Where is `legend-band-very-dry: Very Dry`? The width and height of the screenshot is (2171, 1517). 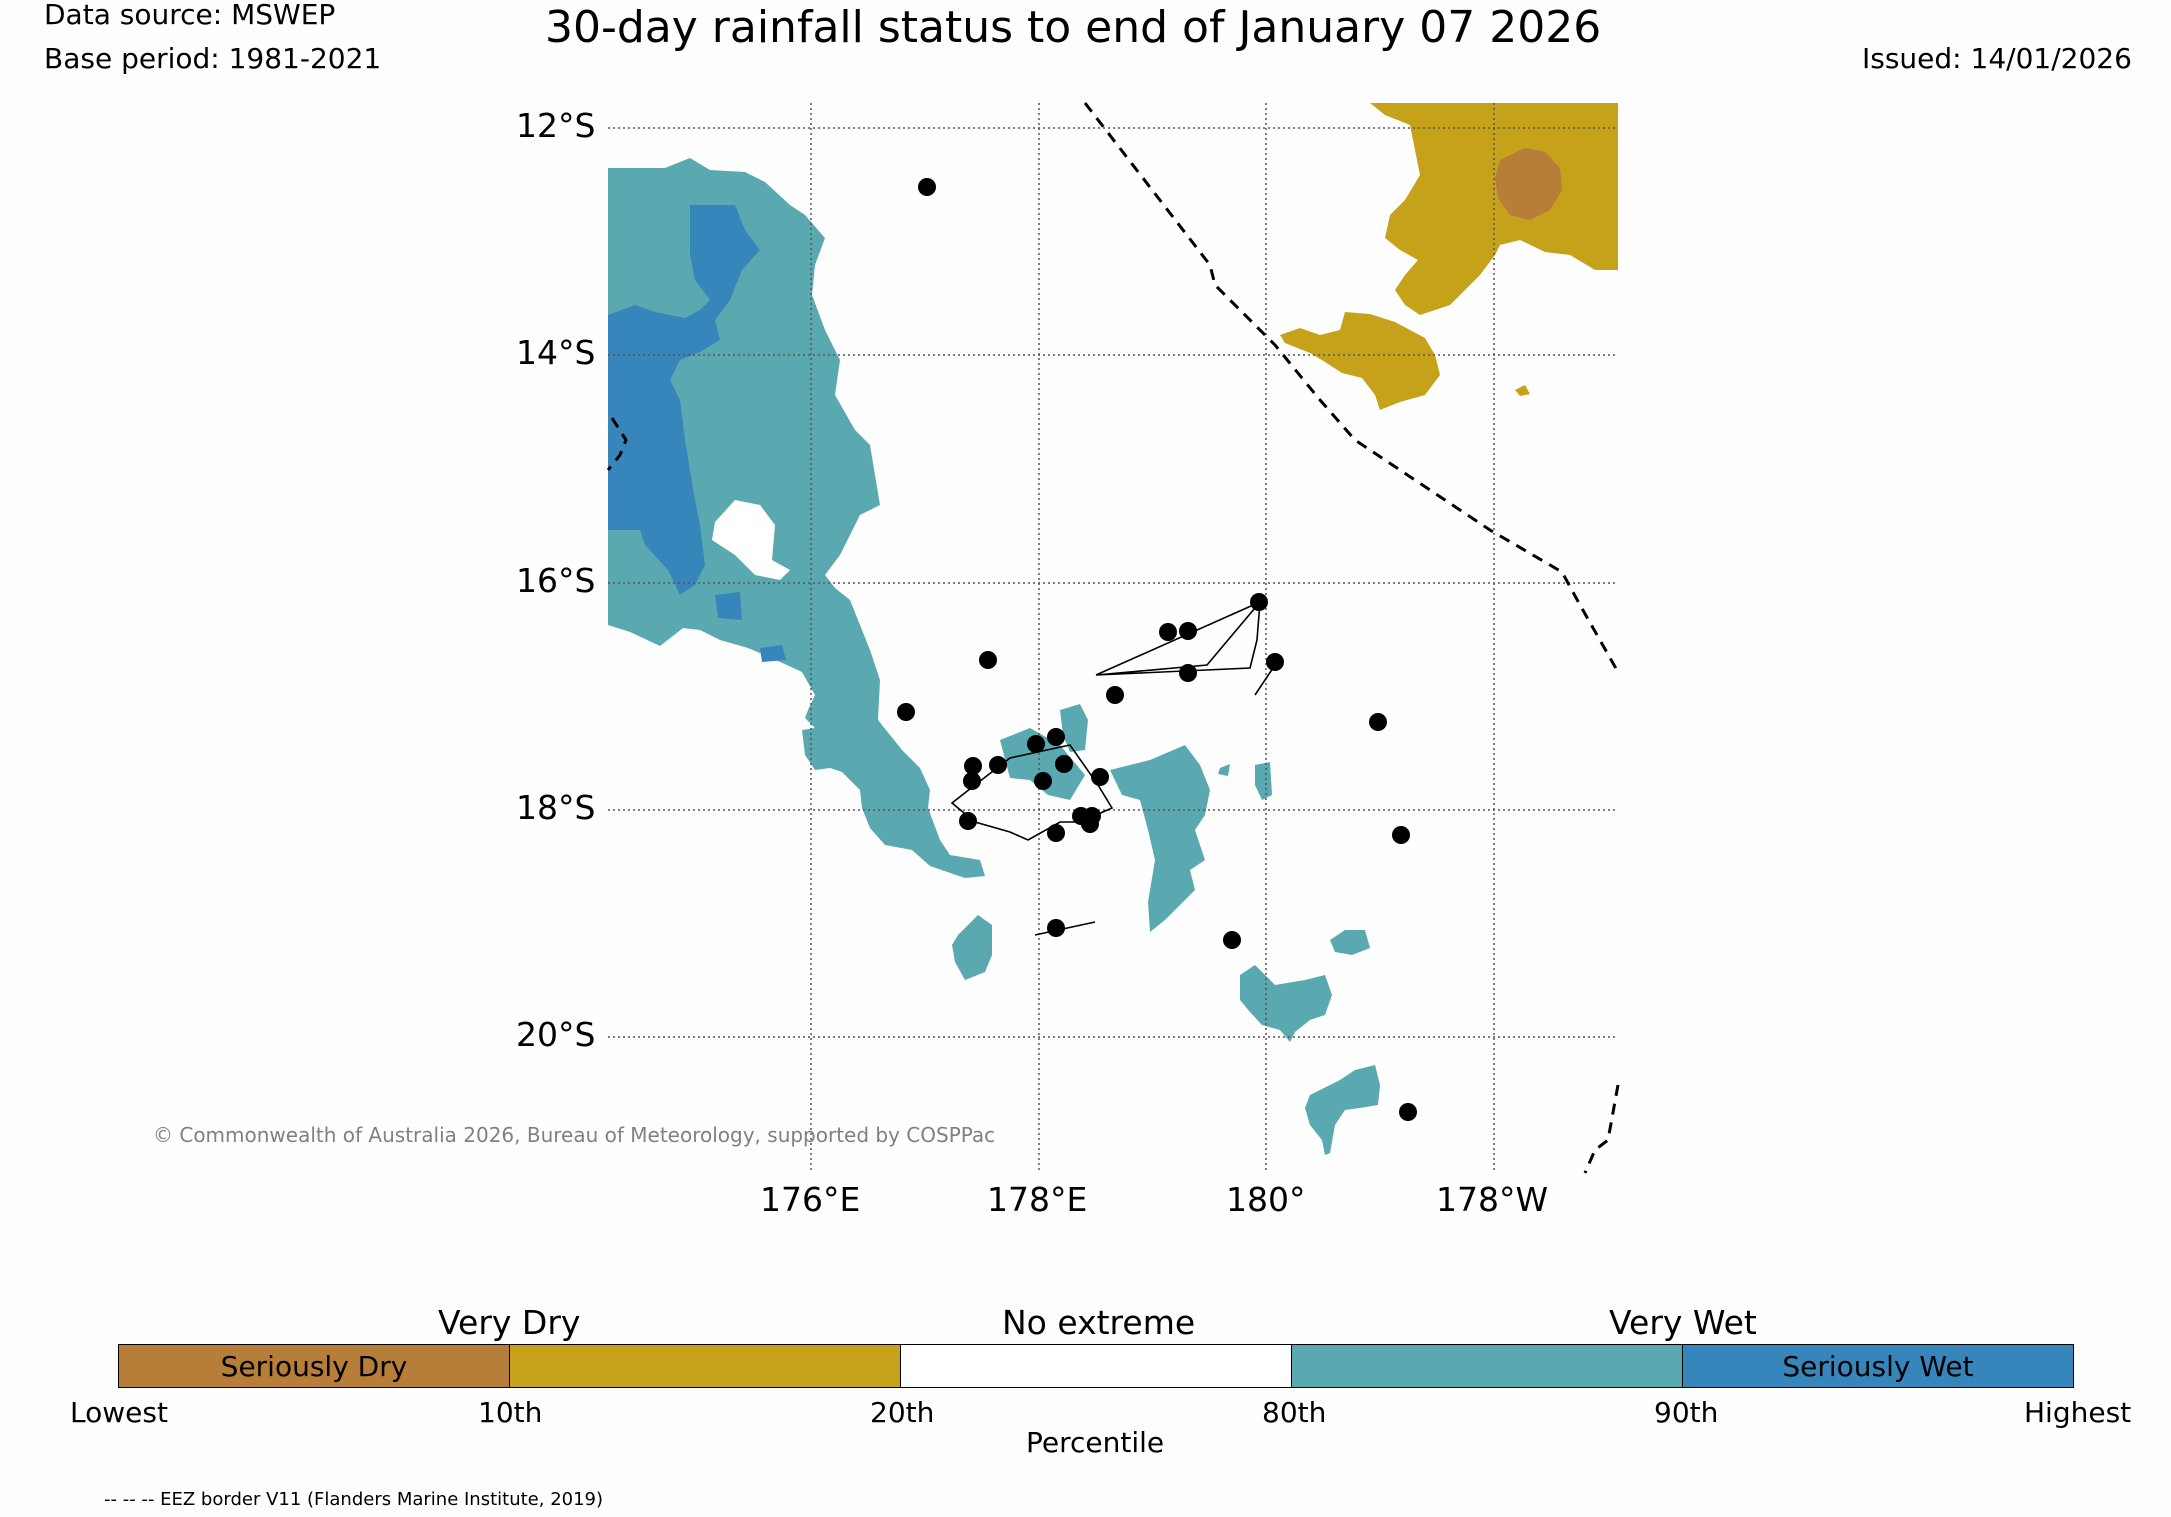 legend-band-very-dry: Very Dry is located at coordinates (509, 1322).